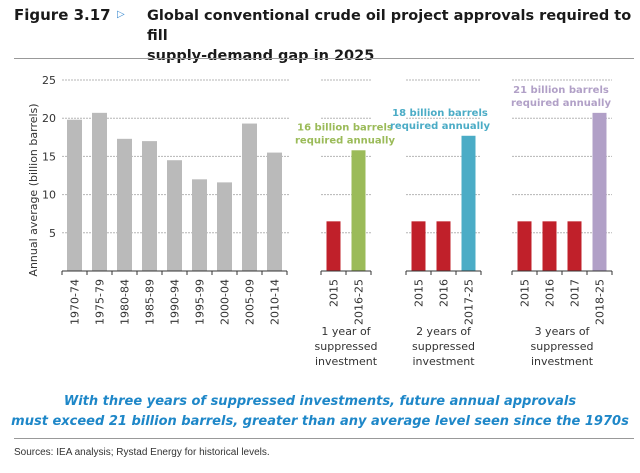 The width and height of the screenshot is (640, 473). Describe the element at coordinates (49, 80) in the screenshot. I see `y-tick-label: 25` at that location.